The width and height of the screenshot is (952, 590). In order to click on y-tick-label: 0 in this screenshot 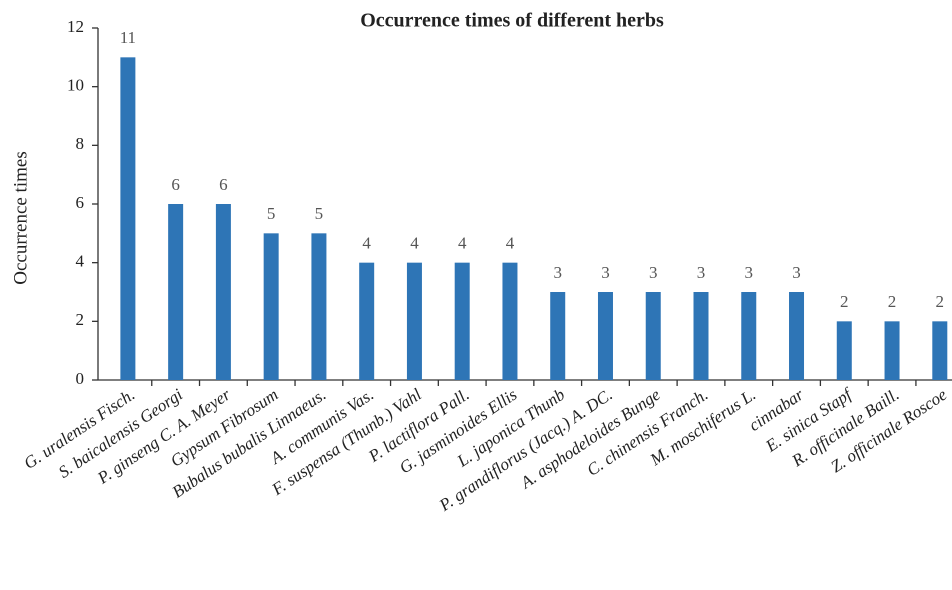, I will do `click(80, 378)`.